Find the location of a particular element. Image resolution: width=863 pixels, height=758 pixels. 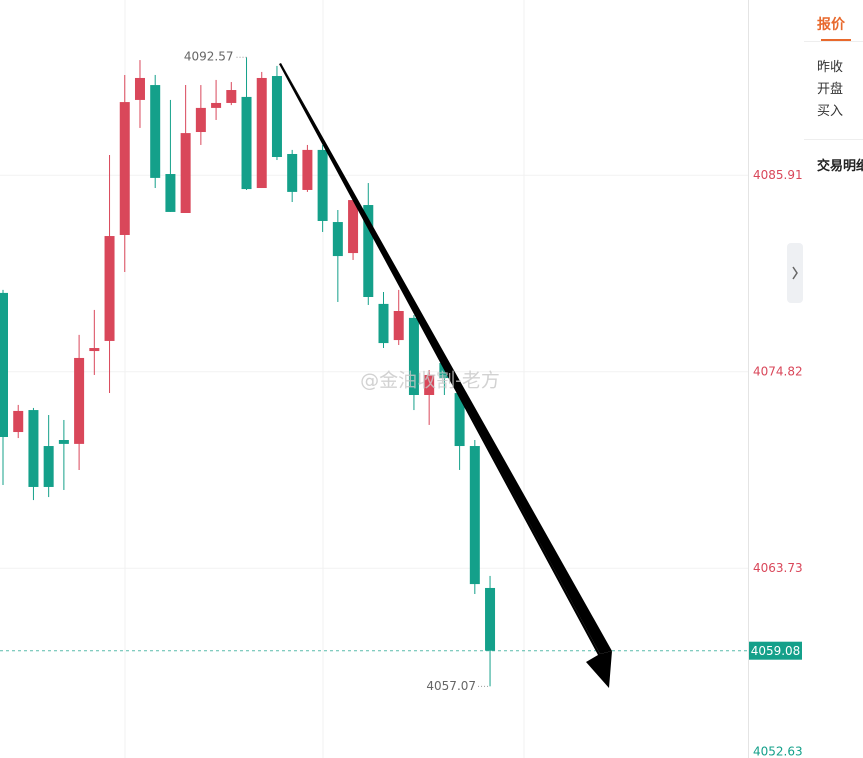

row-label: 昨收 is located at coordinates (830, 67).